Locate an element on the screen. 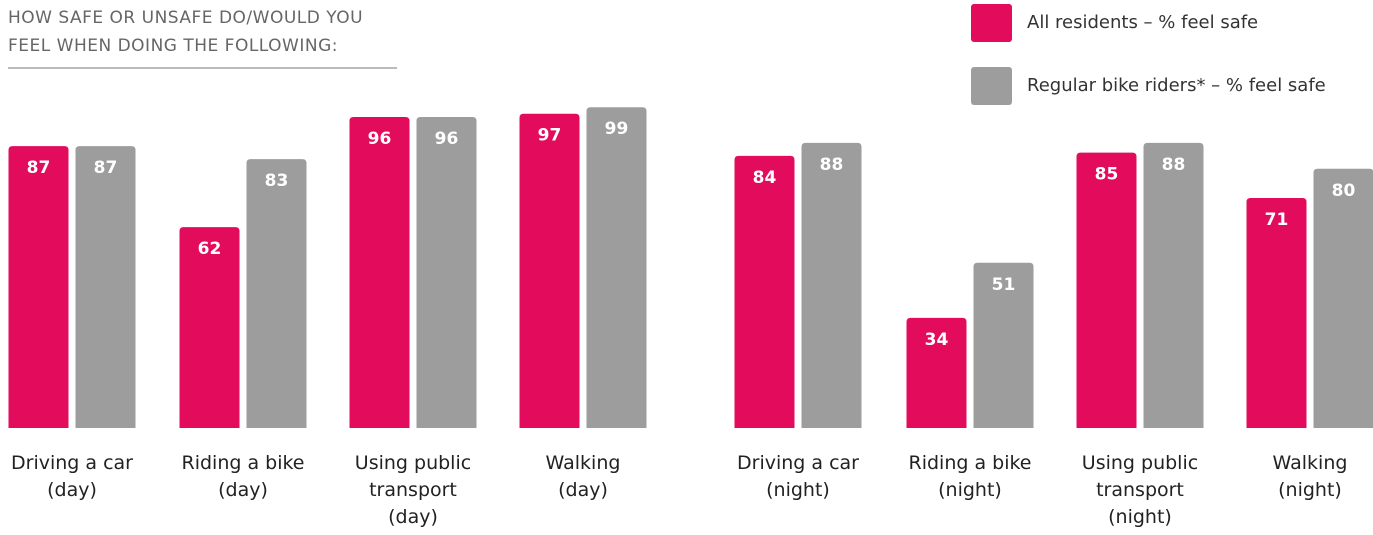 This screenshot has height=535, width=1373. value-label: 85 is located at coordinates (1107, 175).